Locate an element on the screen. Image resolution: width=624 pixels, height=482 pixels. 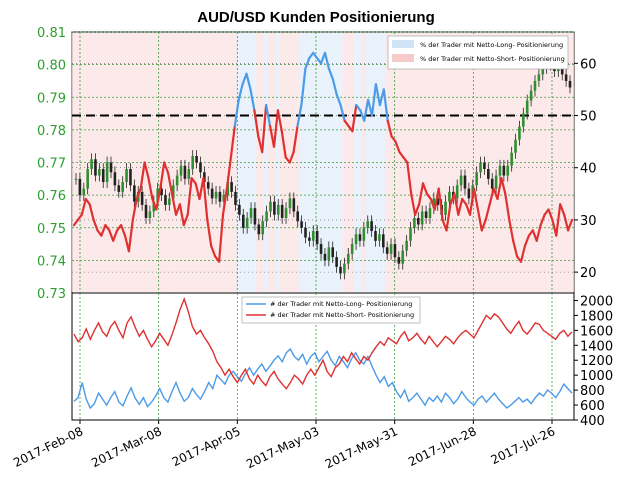
legend-swatch-short-pct is located at coordinates (403, 58).